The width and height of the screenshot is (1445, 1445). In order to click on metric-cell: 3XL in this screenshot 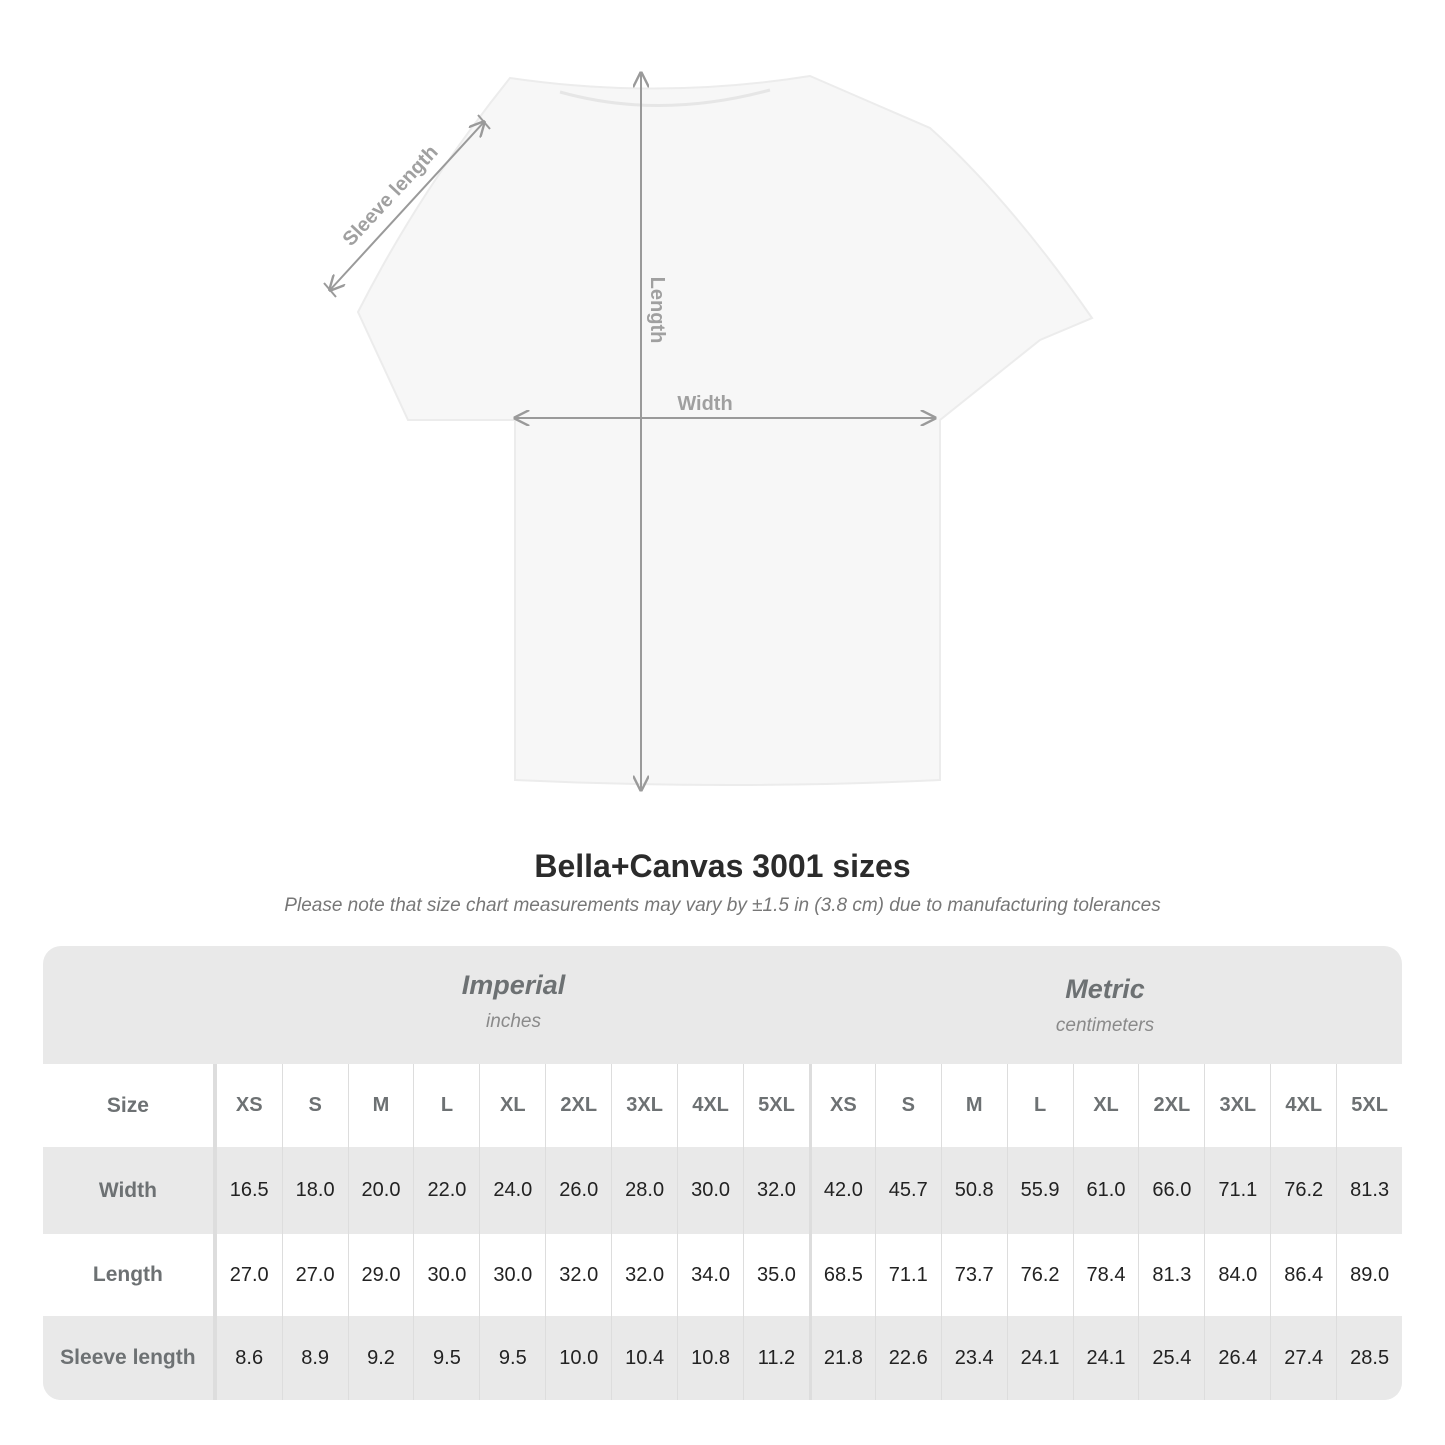, I will do `click(1237, 1105)`.